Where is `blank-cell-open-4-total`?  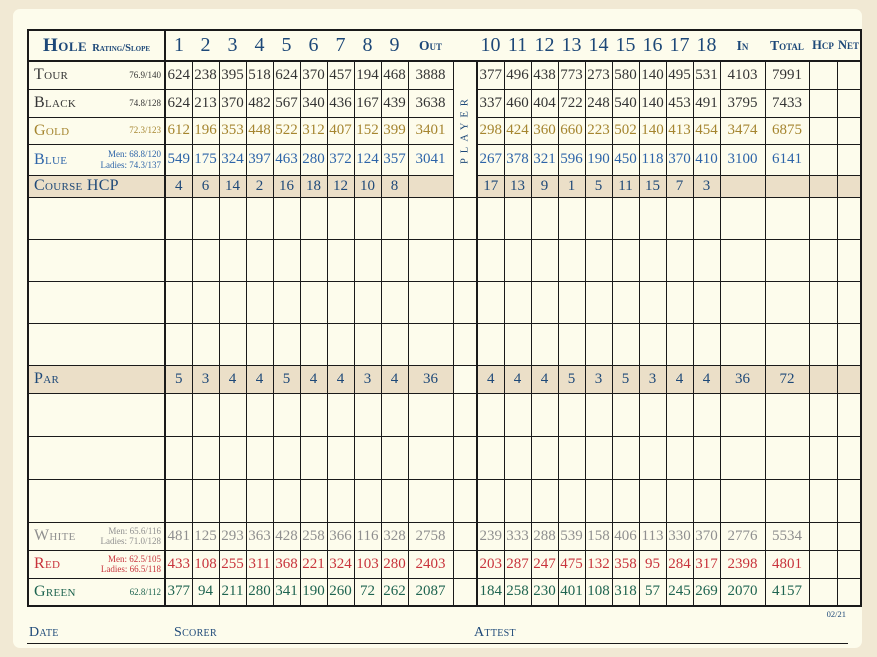 blank-cell-open-4-total is located at coordinates (787, 344).